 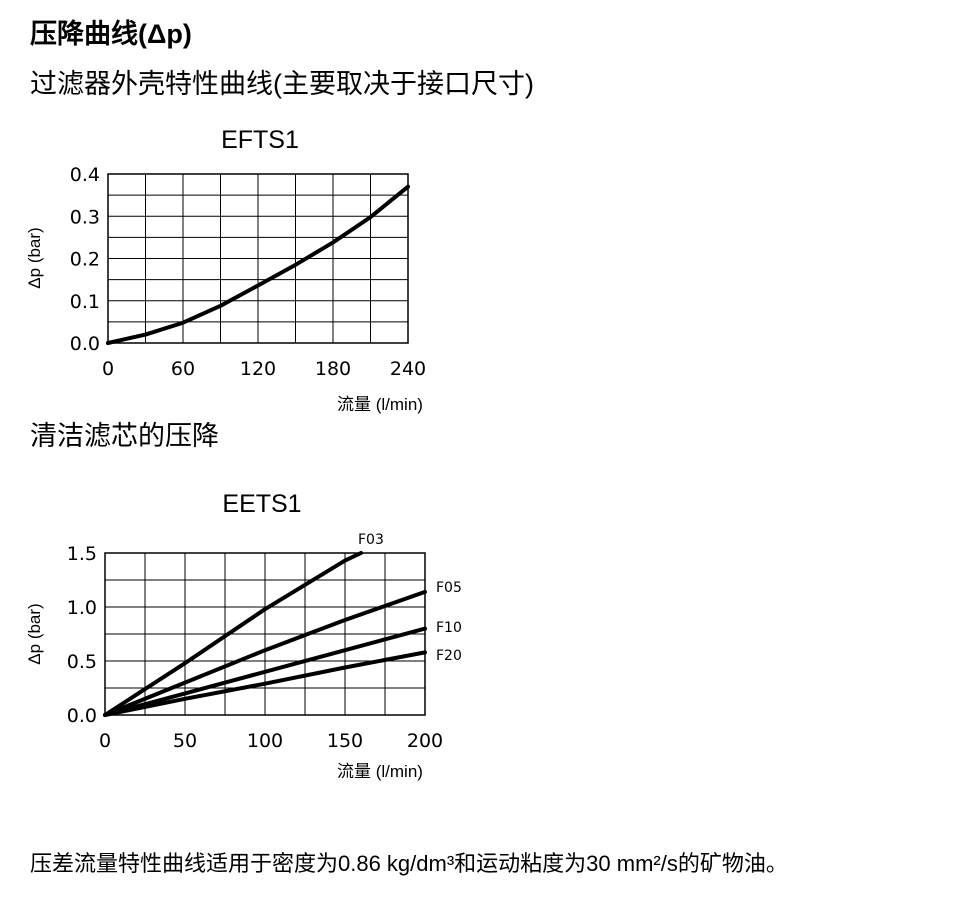 What do you see at coordinates (449, 656) in the screenshot?
I see `series-label-f20: F20` at bounding box center [449, 656].